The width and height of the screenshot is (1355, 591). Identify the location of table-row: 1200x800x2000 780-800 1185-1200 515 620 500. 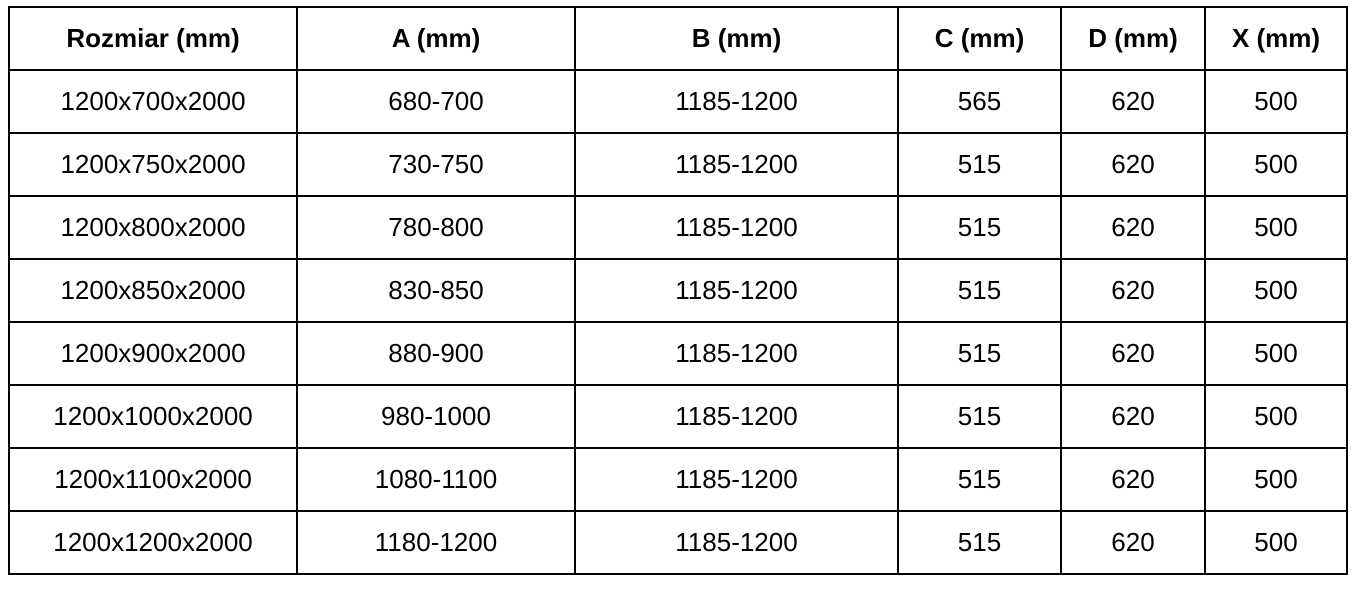
(678, 227).